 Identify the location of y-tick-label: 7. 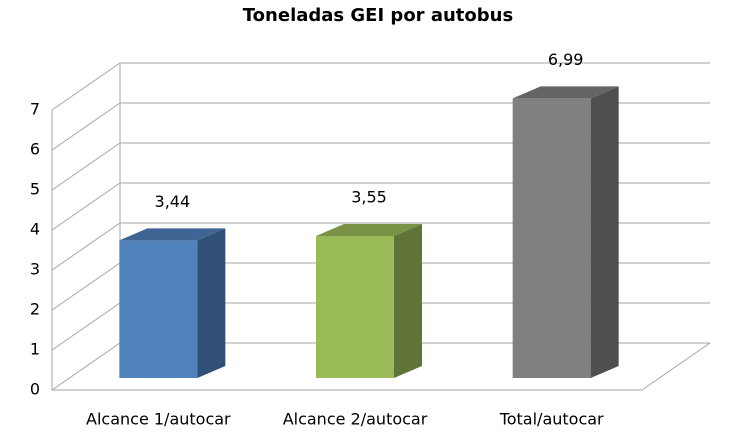
(35, 109).